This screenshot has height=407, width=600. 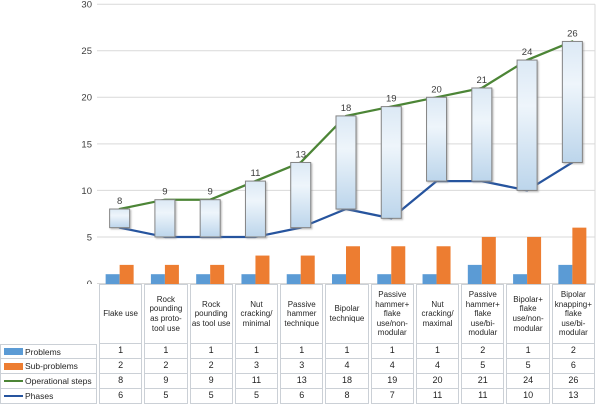 I want to click on bar-value-label: 19, so click(x=391, y=99).